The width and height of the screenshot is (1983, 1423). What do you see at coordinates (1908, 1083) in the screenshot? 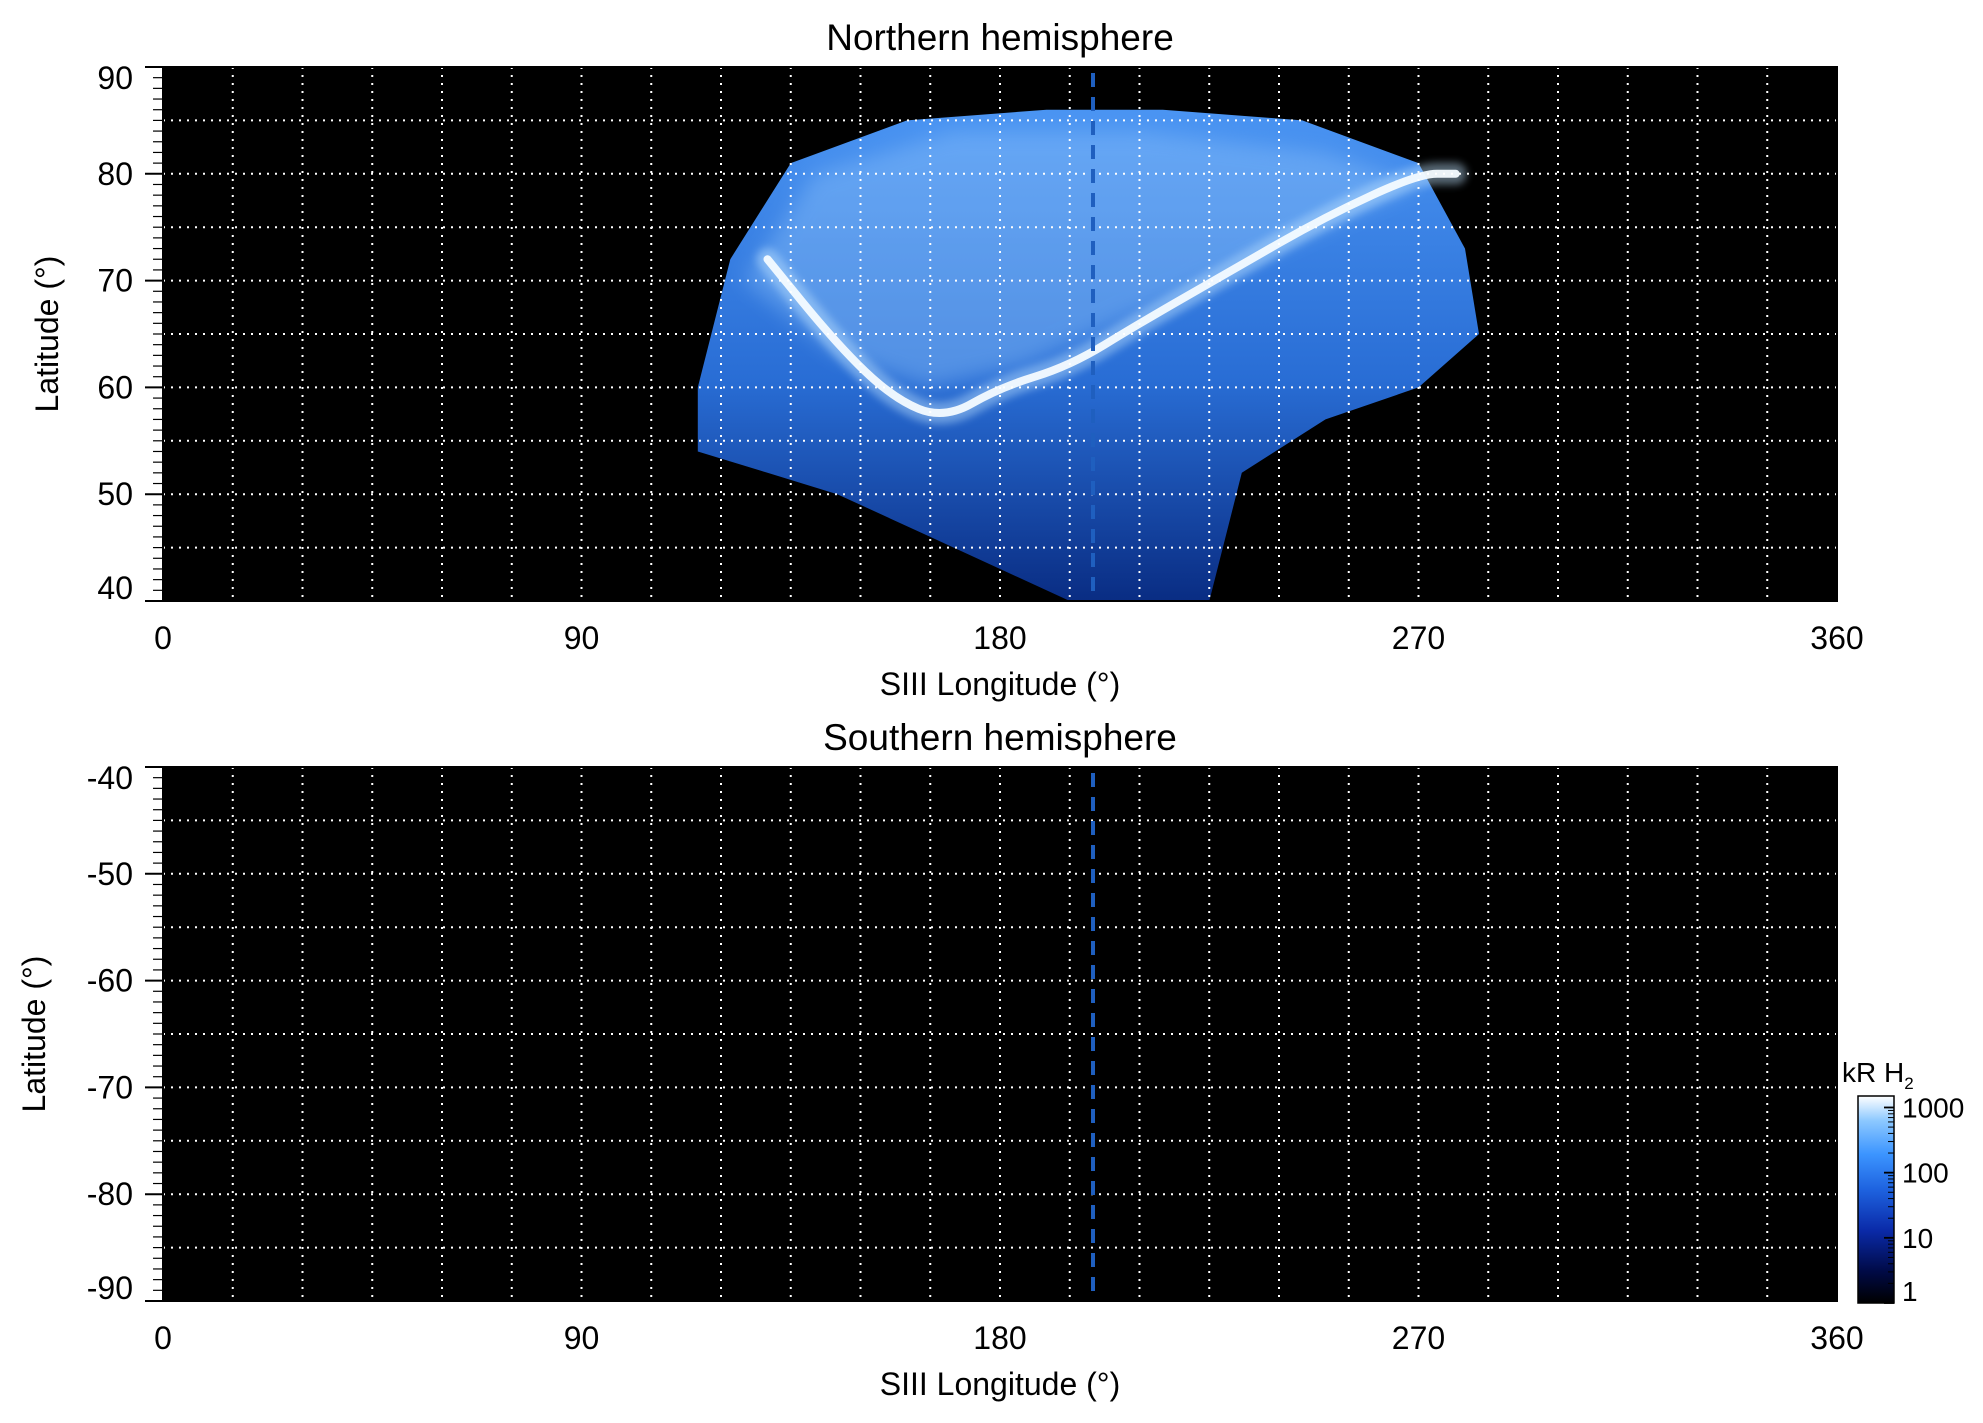
I see `colorbar-label-subscript: 2` at bounding box center [1908, 1083].